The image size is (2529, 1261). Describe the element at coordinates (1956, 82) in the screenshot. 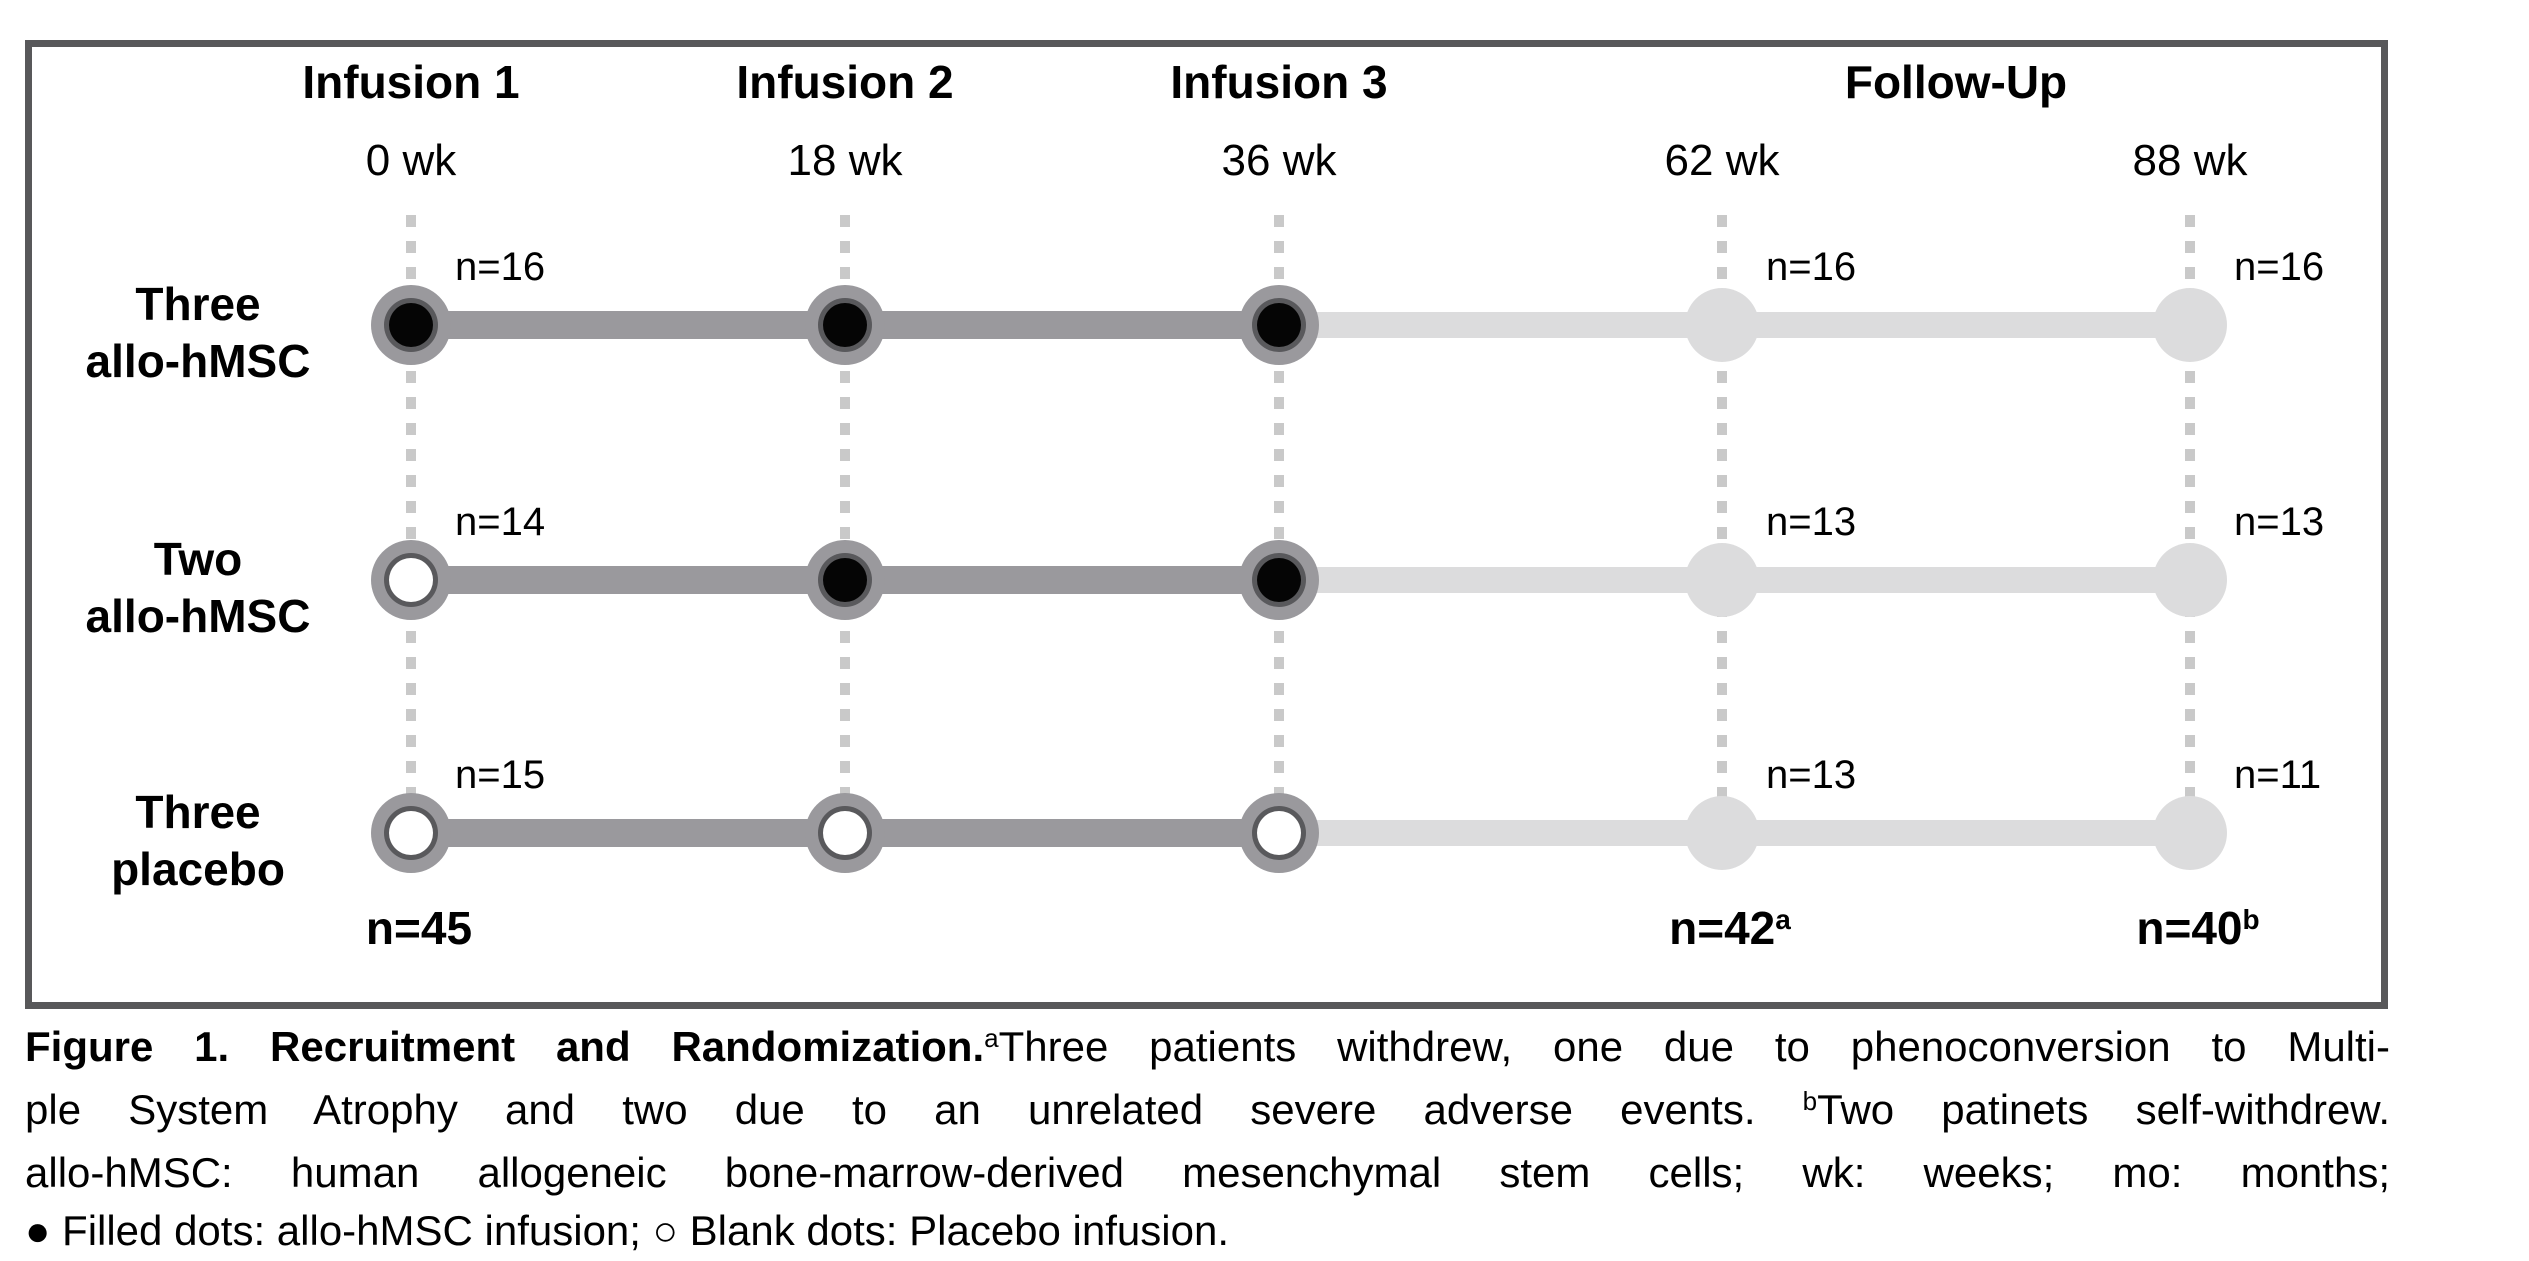

I see `phase-header: Follow-Up` at that location.